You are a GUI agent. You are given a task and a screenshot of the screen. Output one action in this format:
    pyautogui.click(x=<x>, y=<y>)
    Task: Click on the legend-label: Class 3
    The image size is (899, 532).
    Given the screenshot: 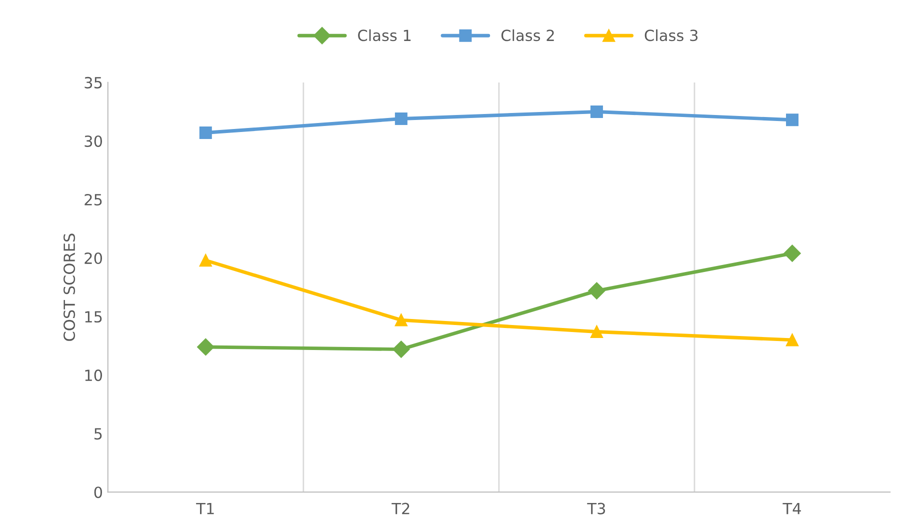 What is the action you would take?
    pyautogui.click(x=671, y=35)
    